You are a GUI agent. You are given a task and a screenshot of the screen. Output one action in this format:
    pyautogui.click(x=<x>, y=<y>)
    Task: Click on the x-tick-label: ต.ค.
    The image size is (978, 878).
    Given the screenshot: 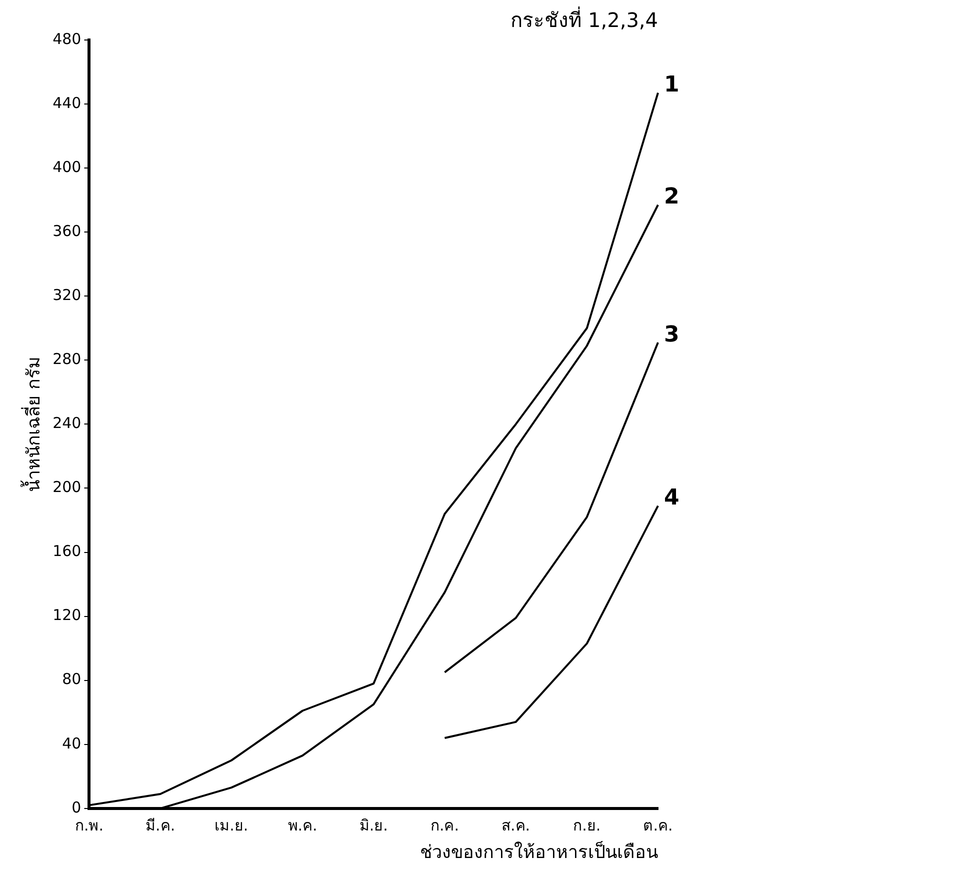 What is the action you would take?
    pyautogui.click(x=658, y=825)
    